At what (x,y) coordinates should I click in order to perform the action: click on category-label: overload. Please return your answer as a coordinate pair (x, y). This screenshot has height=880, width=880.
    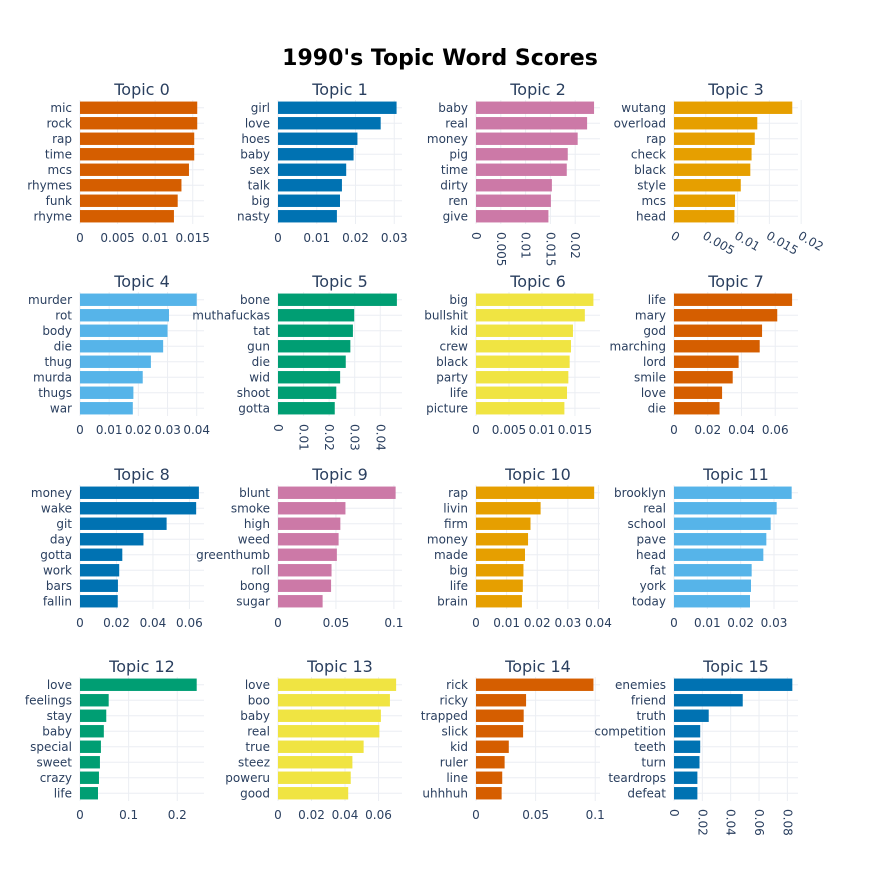
    Looking at the image, I should click on (640, 123).